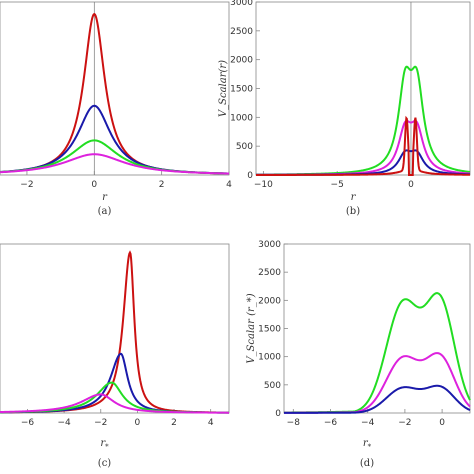  What do you see at coordinates (337, 185) in the screenshot?
I see `x-tick-label: −5` at bounding box center [337, 185].